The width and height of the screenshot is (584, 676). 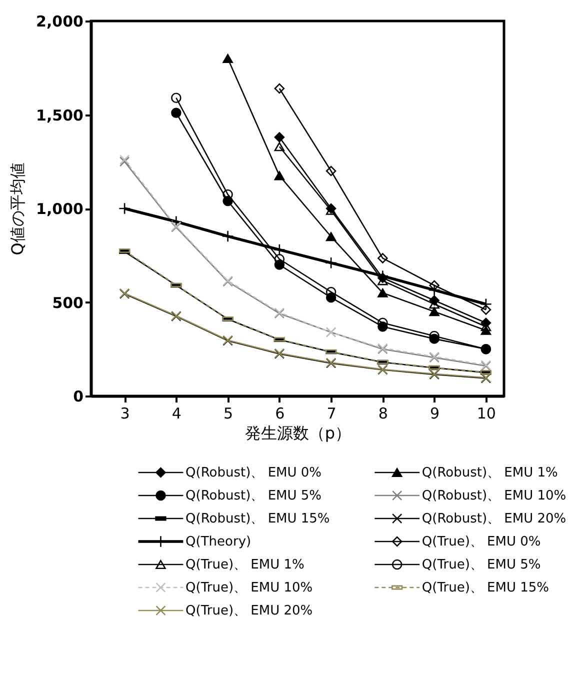 I want to click on legend-label: Q(Robust)、 EMU 15%, so click(x=258, y=519).